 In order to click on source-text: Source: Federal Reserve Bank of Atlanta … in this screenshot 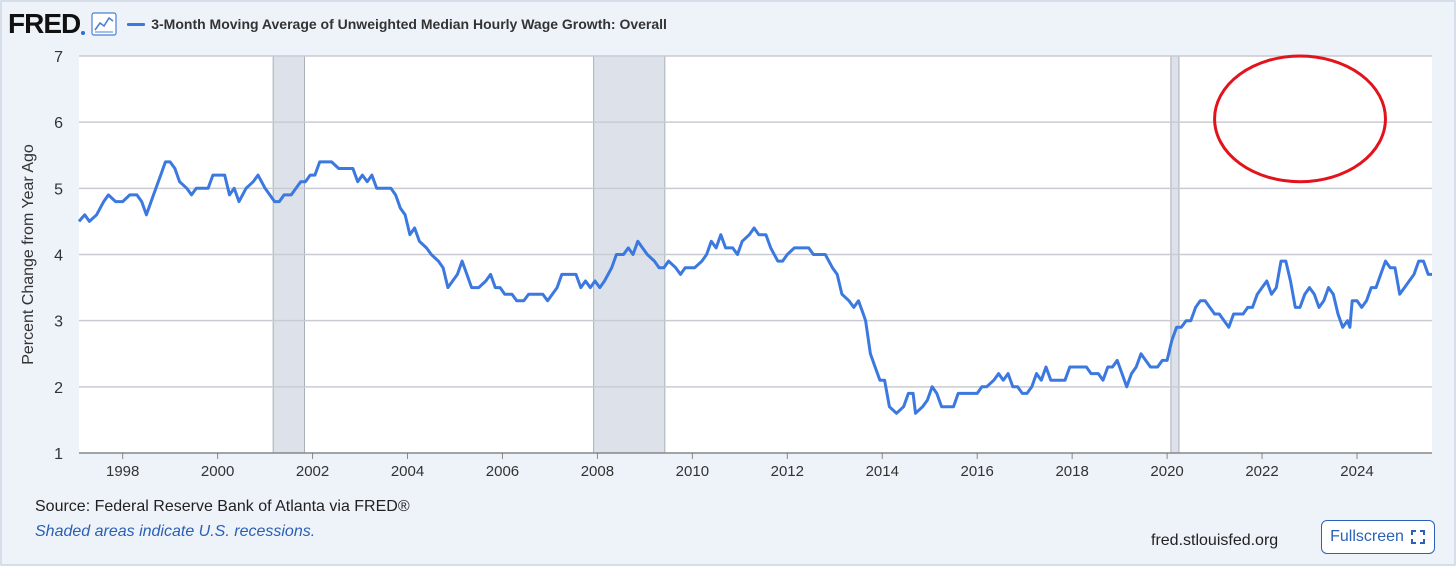, I will do `click(222, 506)`.